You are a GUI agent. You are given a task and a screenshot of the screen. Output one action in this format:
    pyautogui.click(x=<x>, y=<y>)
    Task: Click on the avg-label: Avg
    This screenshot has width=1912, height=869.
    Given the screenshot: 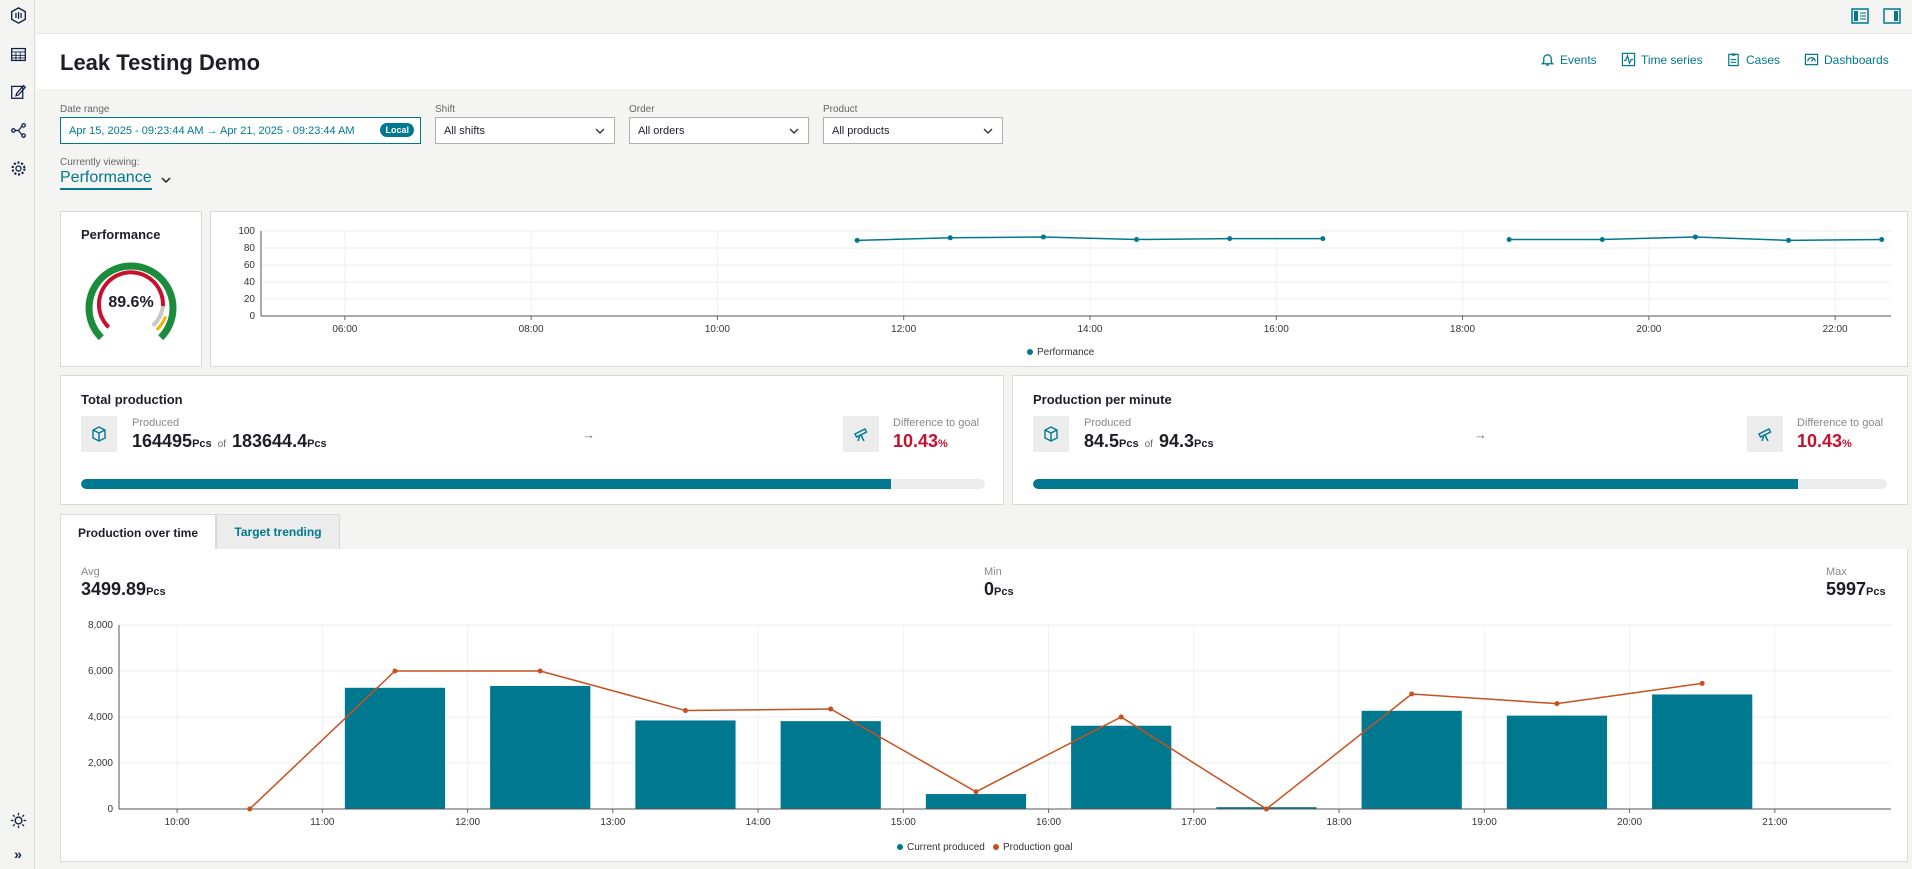 What is the action you would take?
    pyautogui.click(x=90, y=572)
    